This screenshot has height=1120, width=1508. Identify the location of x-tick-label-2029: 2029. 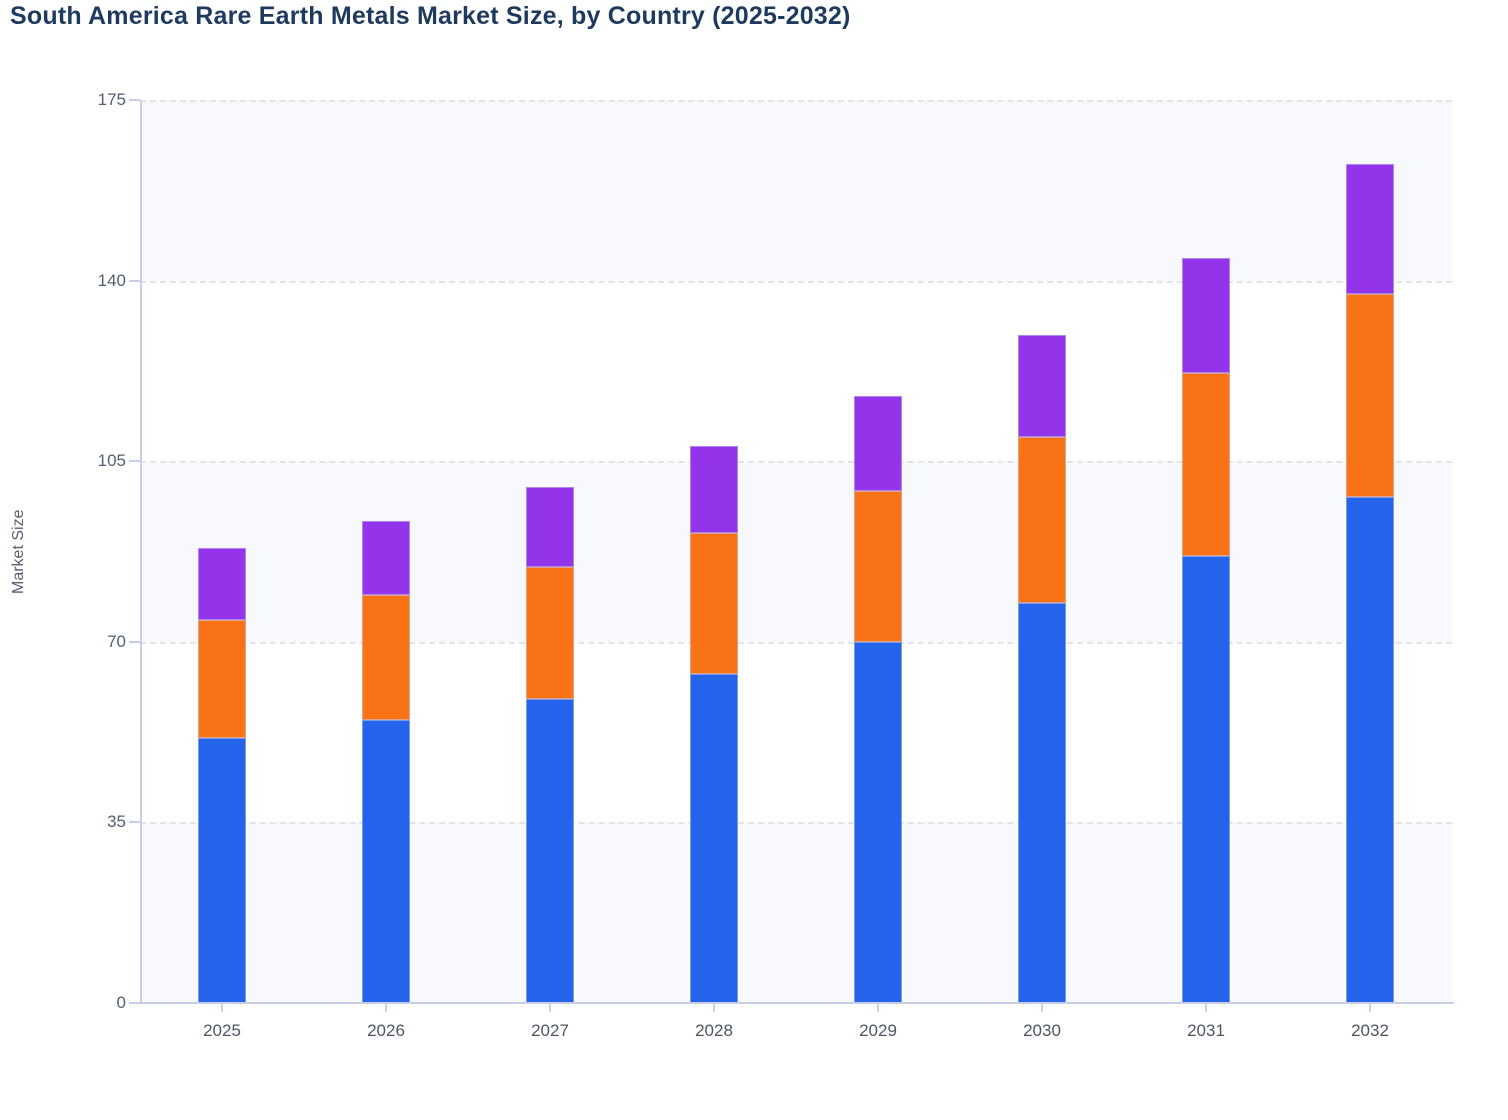
(878, 1030).